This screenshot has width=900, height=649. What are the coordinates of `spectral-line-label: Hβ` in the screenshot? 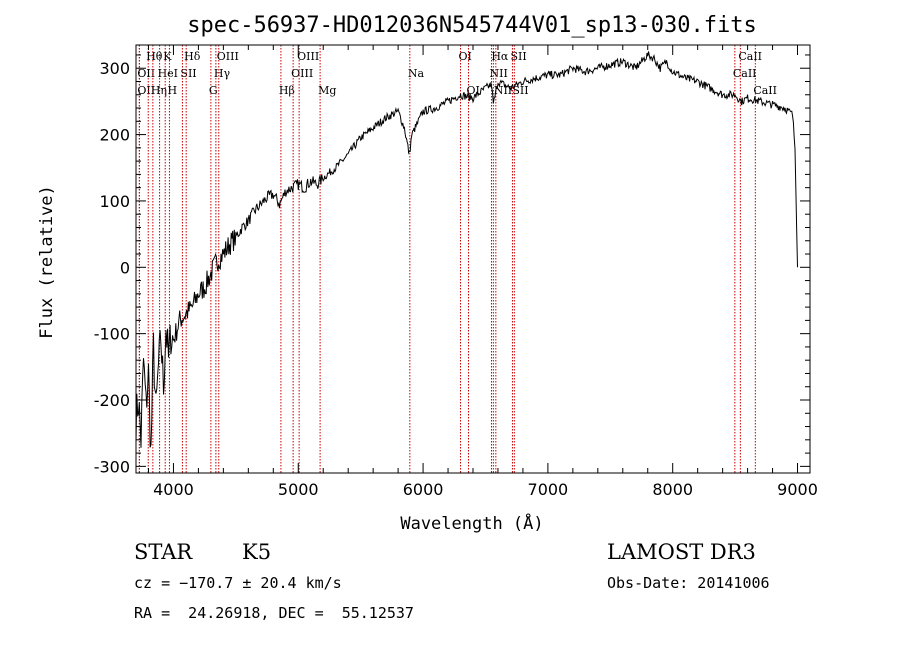 It's located at (287, 90).